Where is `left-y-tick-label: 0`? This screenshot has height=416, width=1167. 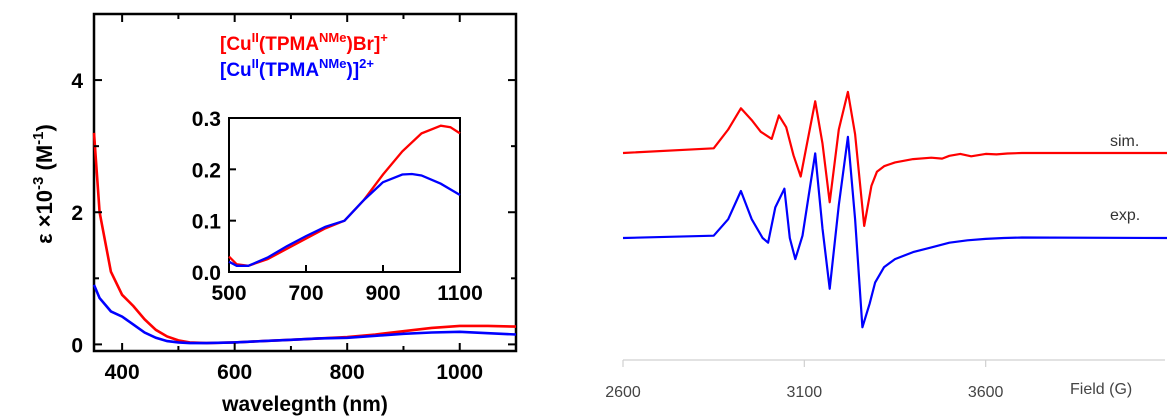 left-y-tick-label: 0 is located at coordinates (77, 345).